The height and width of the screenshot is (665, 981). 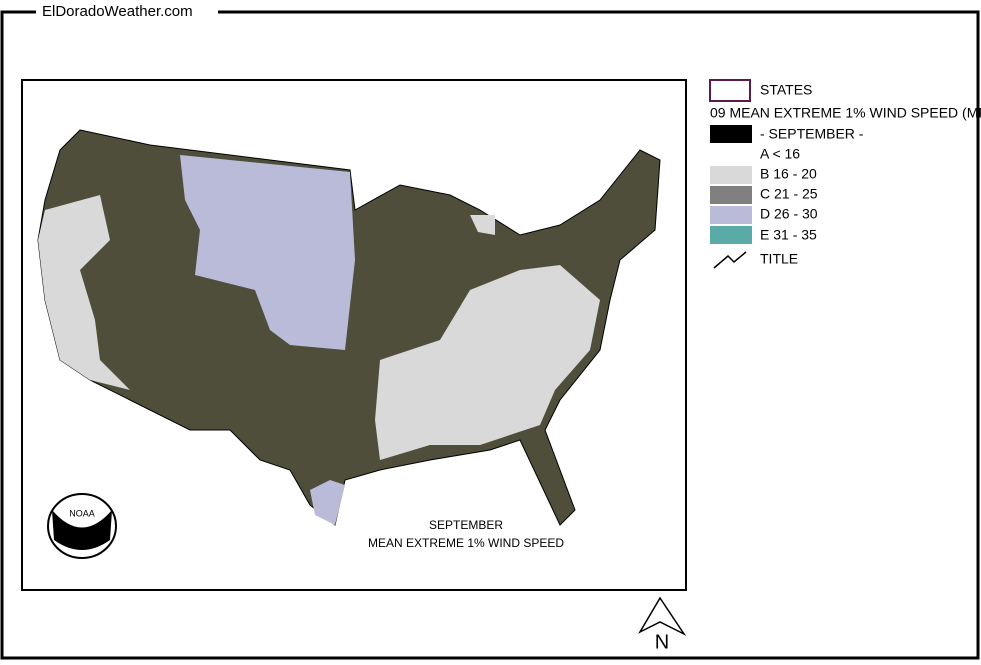 What do you see at coordinates (788, 174) in the screenshot?
I see `legend-label: B 16 - 20` at bounding box center [788, 174].